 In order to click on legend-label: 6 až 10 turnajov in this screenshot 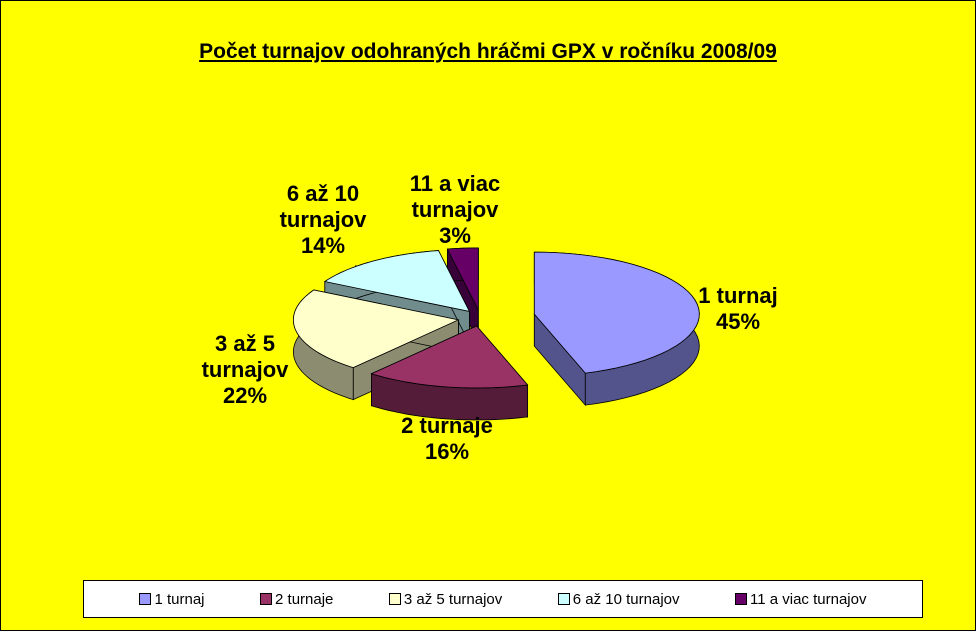, I will do `click(626, 599)`.